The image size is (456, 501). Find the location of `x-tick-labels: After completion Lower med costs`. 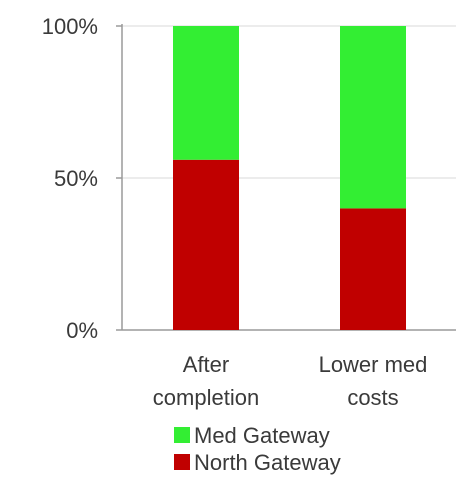

x-tick-labels: After completion Lower med costs is located at coordinates (290, 381).